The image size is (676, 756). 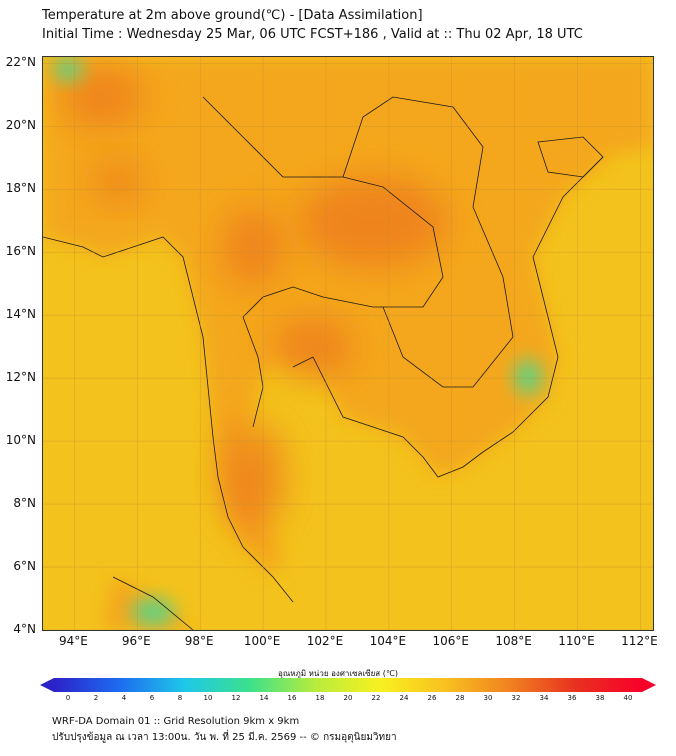 I want to click on lon-tick-label: 100°E, so click(x=262, y=641).